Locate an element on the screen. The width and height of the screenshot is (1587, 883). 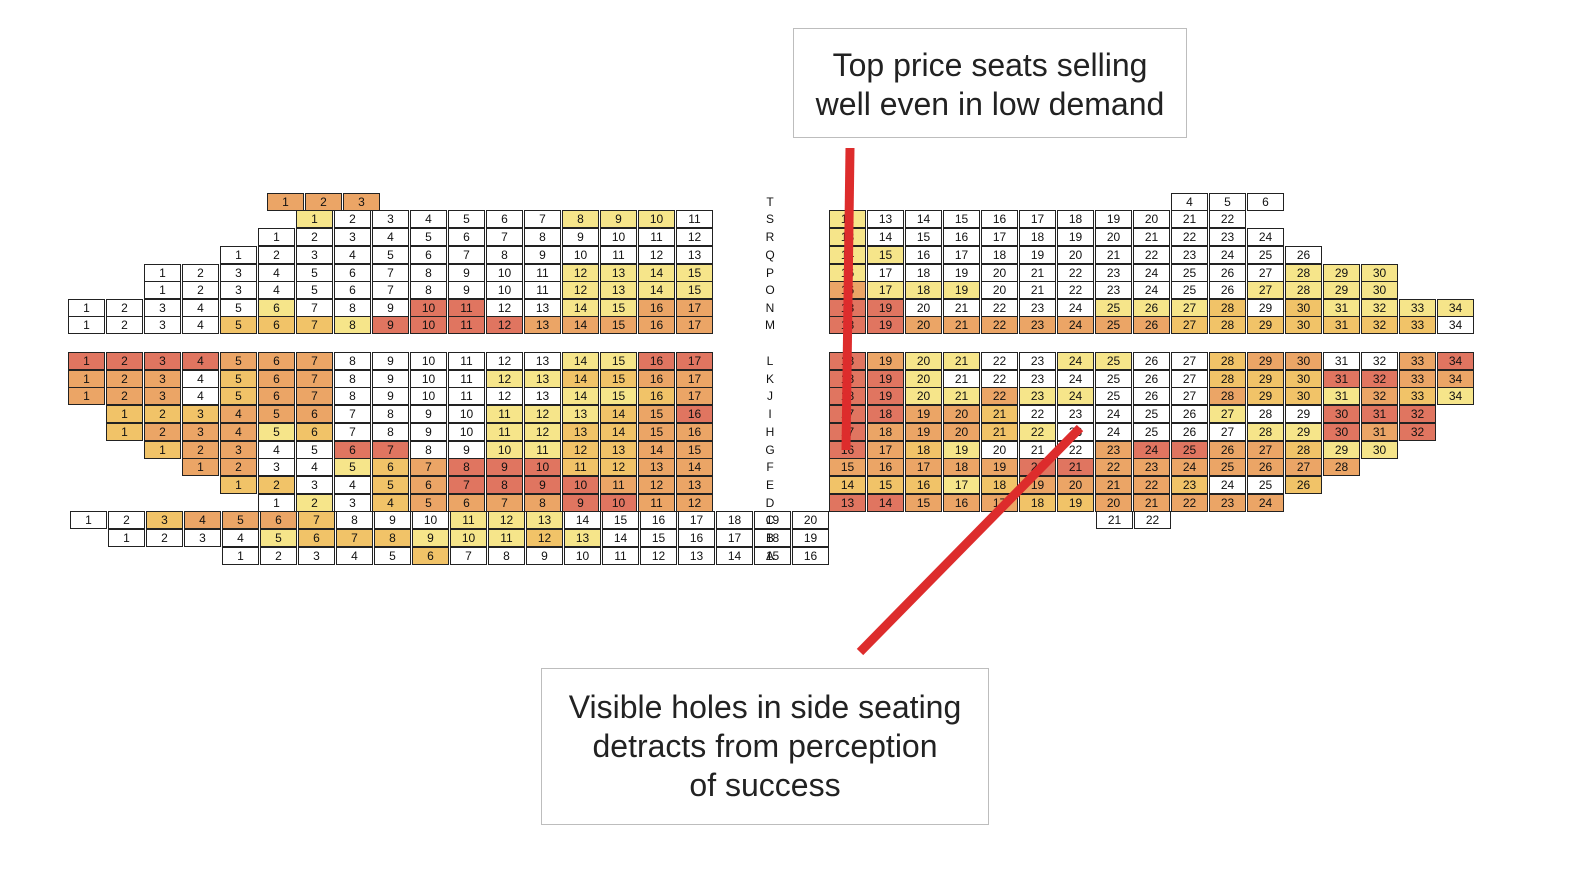
seat-r-5: 5 is located at coordinates (428, 237).